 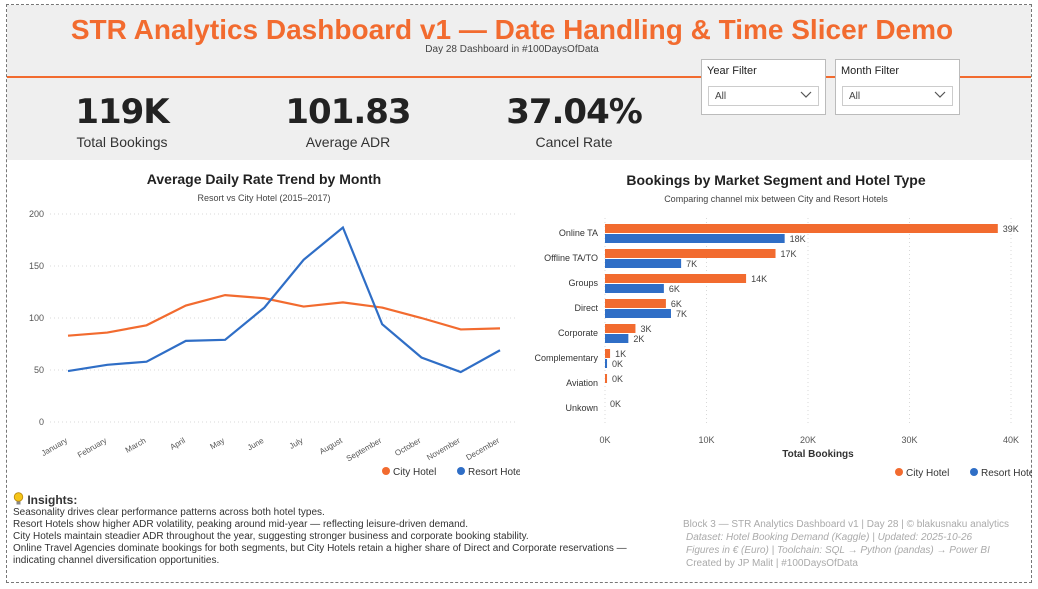 I want to click on y-tick-label: 200, so click(x=36, y=214).